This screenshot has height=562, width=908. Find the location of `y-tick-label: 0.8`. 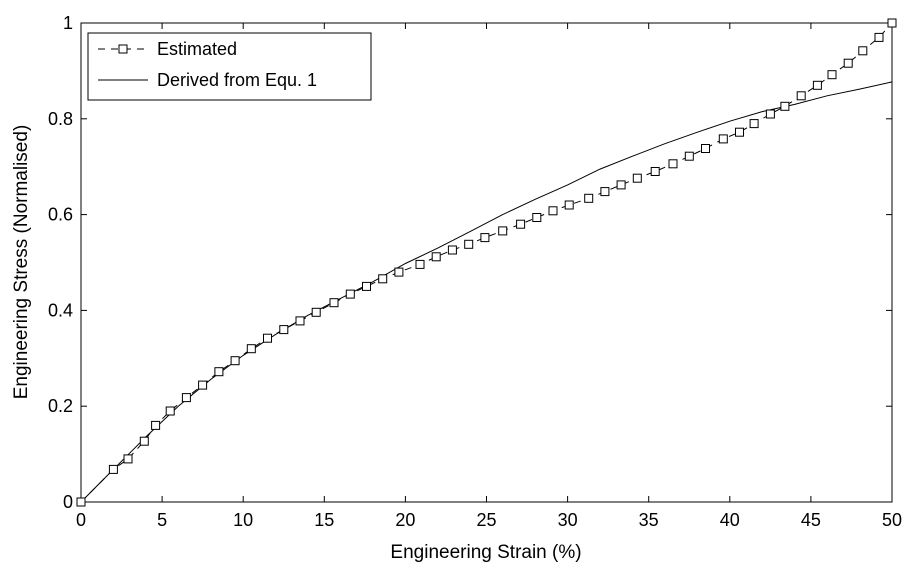

y-tick-label: 0.8 is located at coordinates (60, 119).